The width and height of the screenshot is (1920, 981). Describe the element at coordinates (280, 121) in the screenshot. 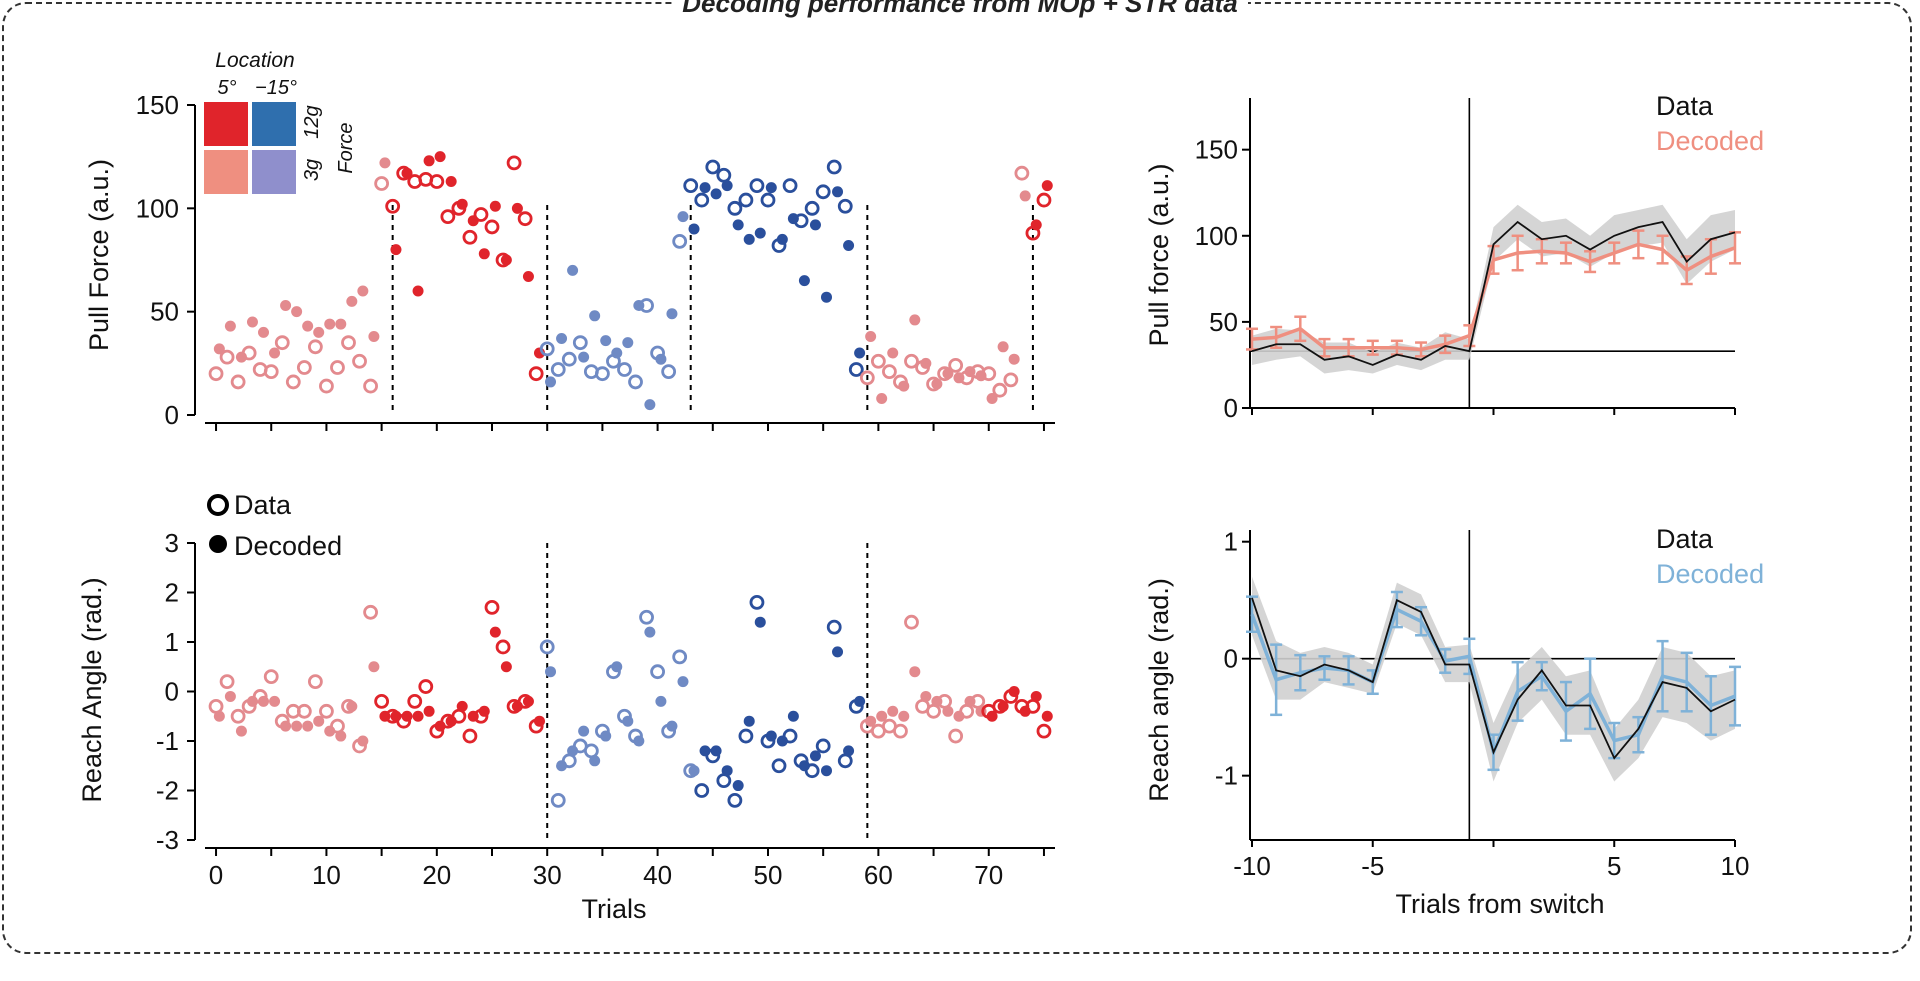

I see `color-key-legend: Location 5° −15° 12g 3g Force` at that location.